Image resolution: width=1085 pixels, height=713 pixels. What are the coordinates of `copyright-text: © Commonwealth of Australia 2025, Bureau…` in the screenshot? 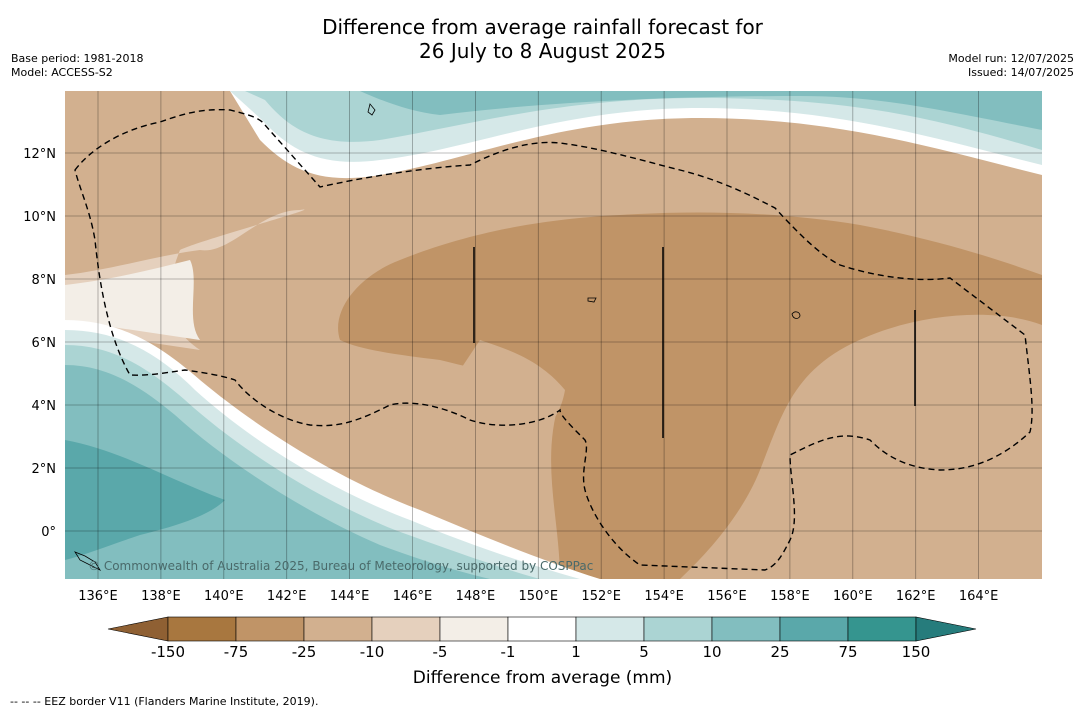 It's located at (340, 566).